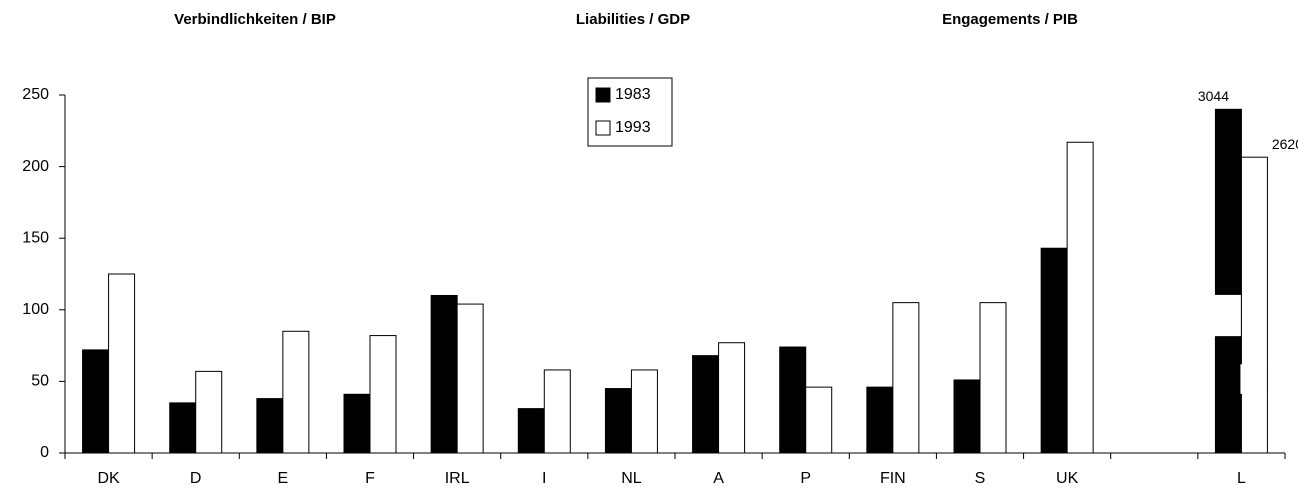  What do you see at coordinates (633, 19) in the screenshot?
I see `chart-title: Liabilities / GDP` at bounding box center [633, 19].